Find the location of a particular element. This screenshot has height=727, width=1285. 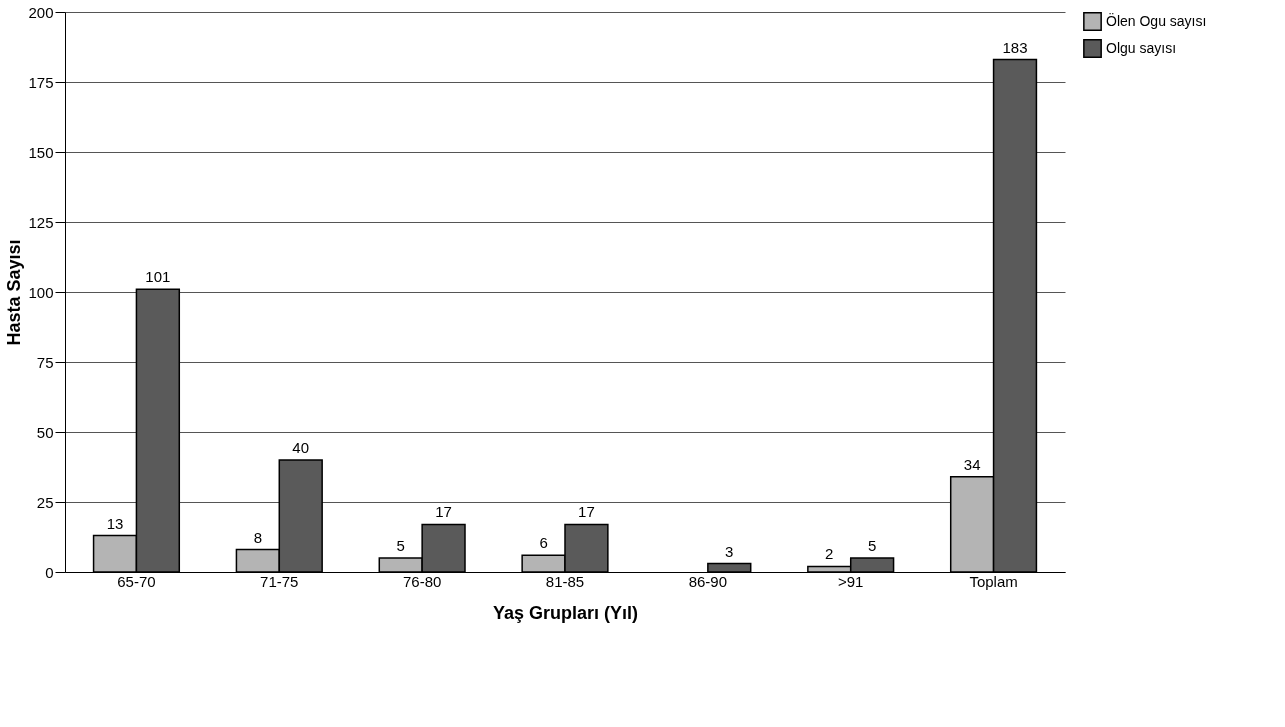

x-tick-label: 86-90 is located at coordinates (708, 581).